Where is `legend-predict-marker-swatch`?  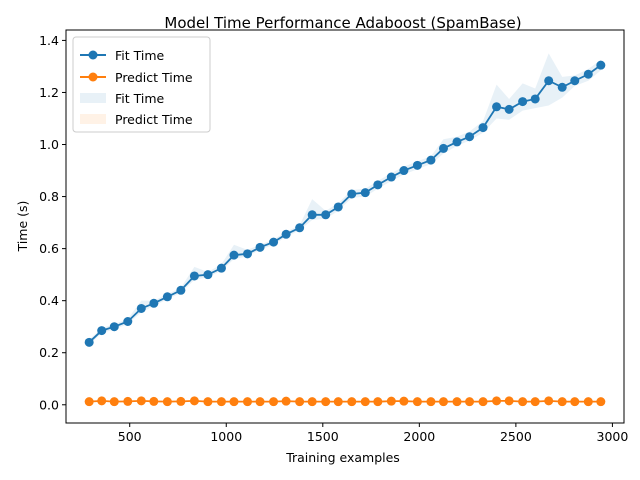
legend-predict-marker-swatch is located at coordinates (93, 77).